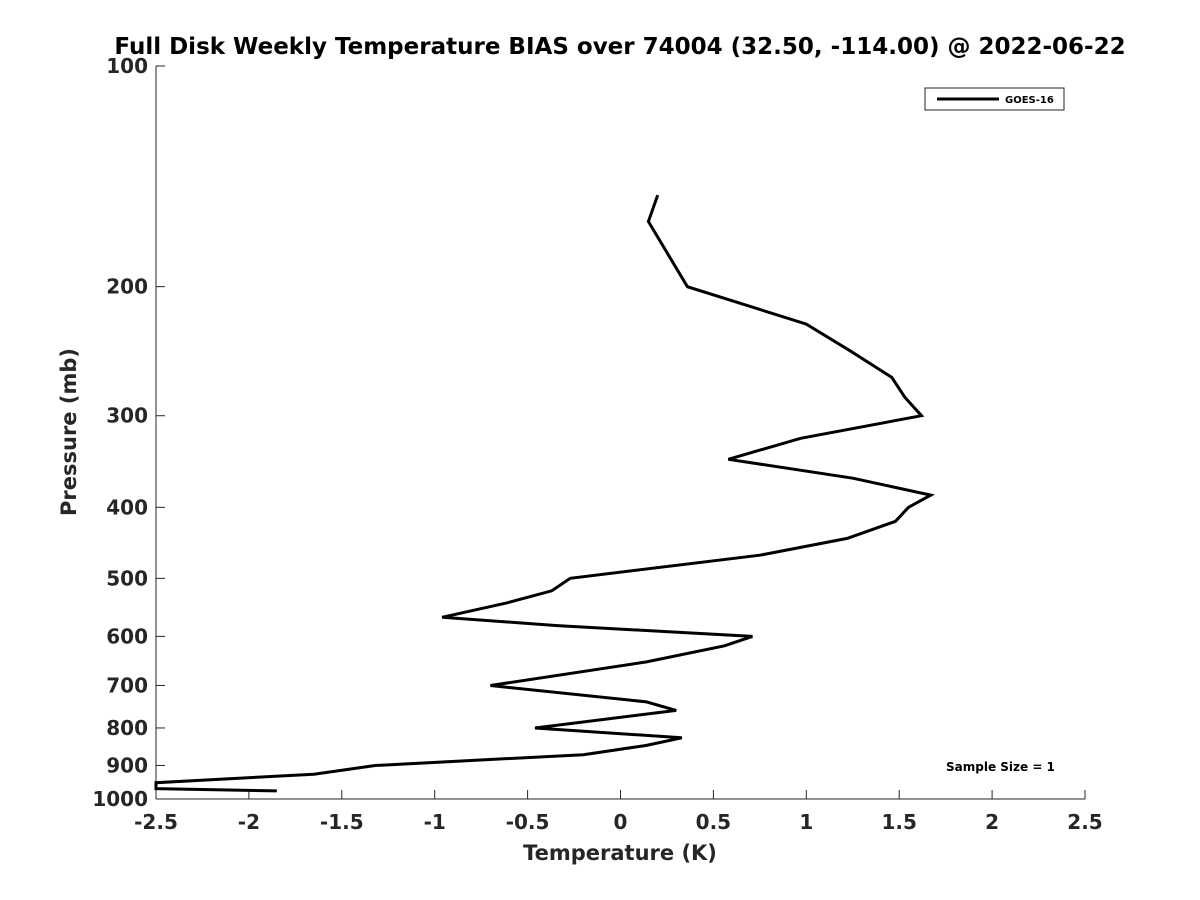 The image size is (1200, 900). I want to click on y-tick-label: 600, so click(127, 636).